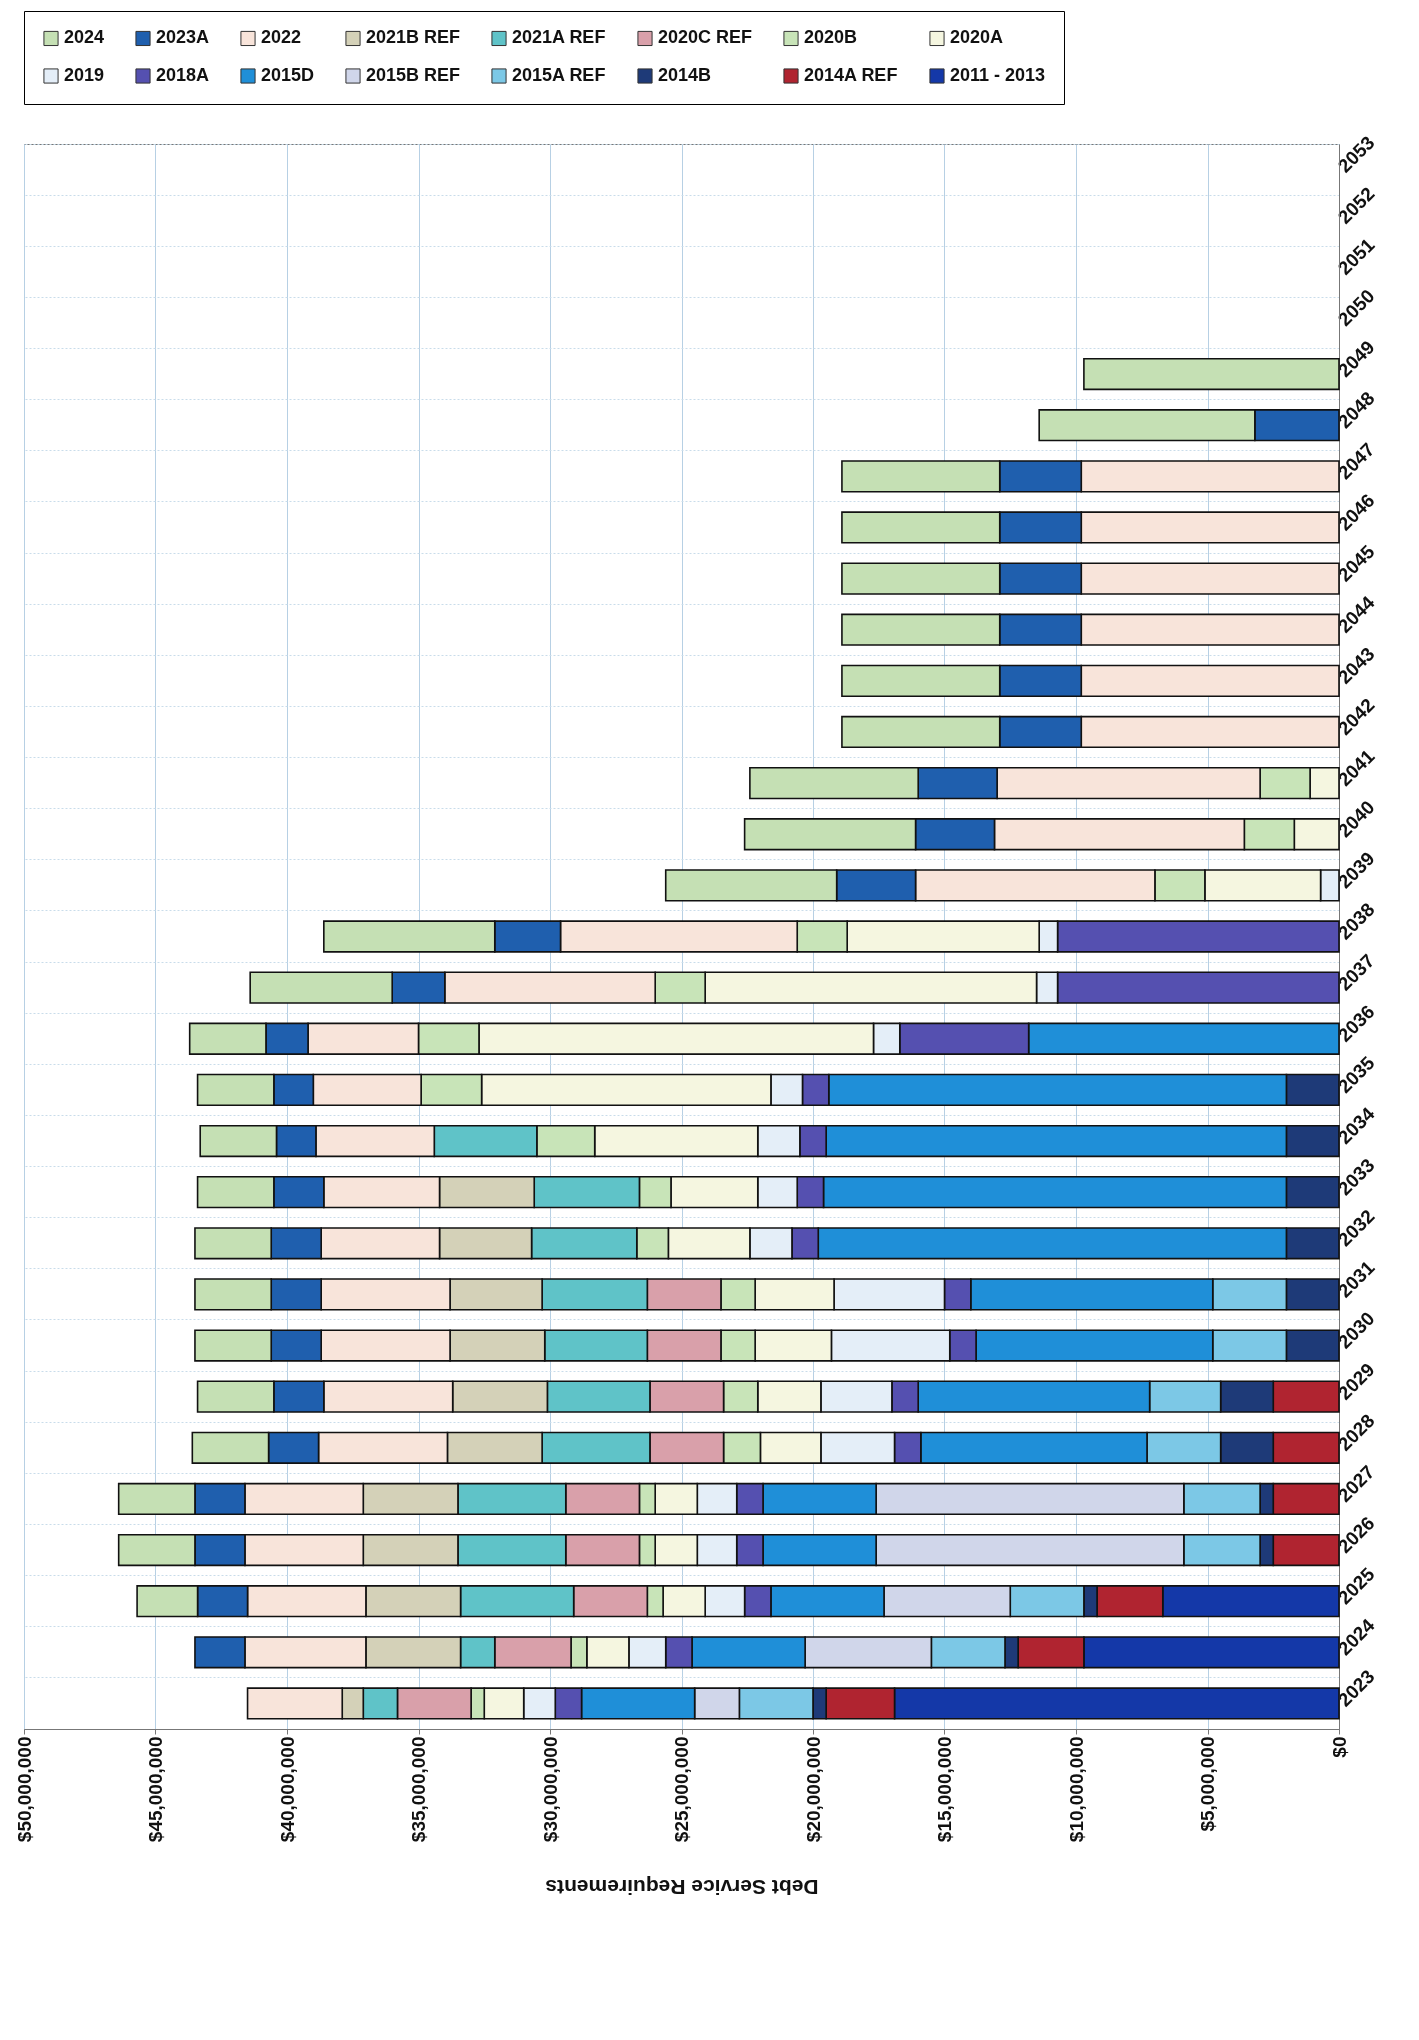 The image size is (1419, 2040). I want to click on x-axis-title: Debt Service Requirements, so click(682, 1888).